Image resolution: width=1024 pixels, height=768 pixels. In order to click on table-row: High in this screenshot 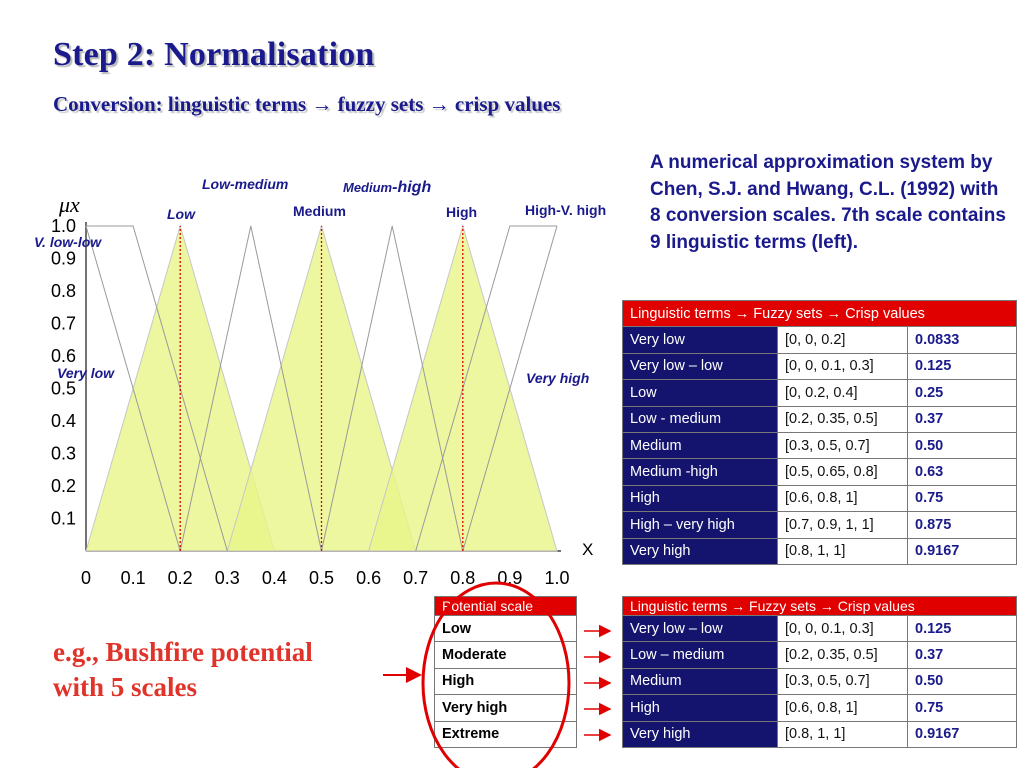, I will do `click(505, 681)`.